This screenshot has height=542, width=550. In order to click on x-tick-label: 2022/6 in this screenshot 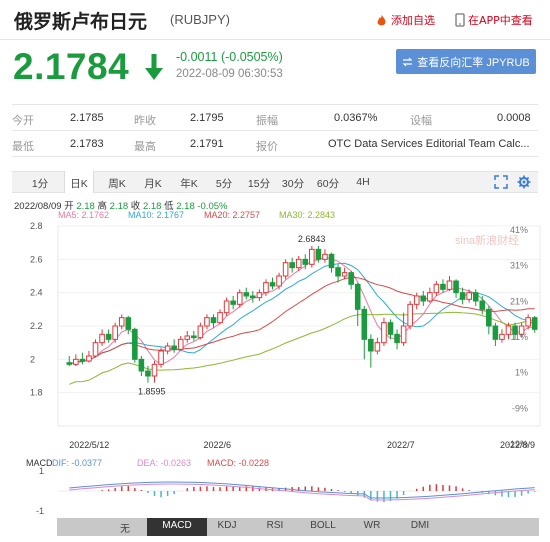, I will do `click(218, 445)`.